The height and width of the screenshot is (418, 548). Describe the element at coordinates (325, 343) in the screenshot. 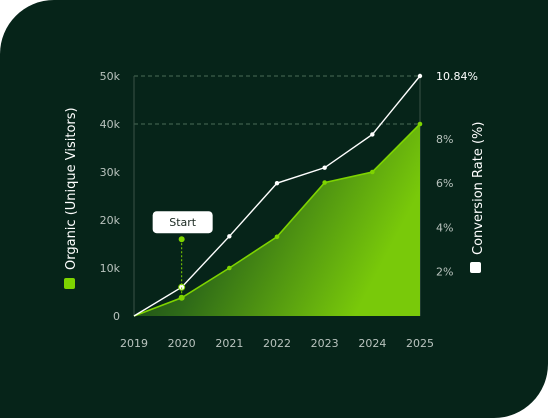

I see `x-tick-label: 2023` at that location.